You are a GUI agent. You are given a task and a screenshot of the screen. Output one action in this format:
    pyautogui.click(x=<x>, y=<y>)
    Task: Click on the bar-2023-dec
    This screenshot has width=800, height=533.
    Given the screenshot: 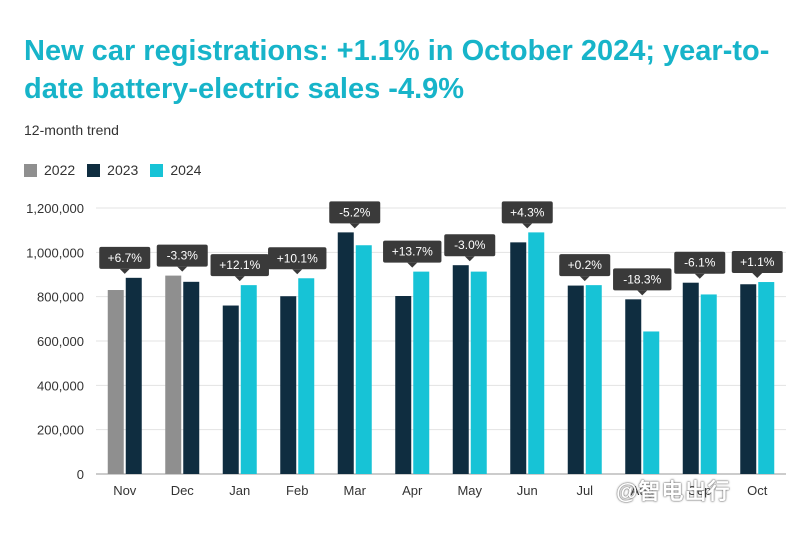 What is the action you would take?
    pyautogui.click(x=191, y=377)
    